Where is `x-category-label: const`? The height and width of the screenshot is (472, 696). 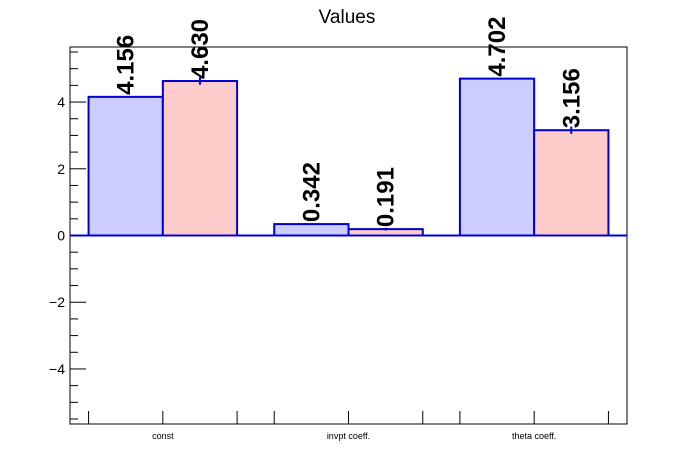
x-category-label: const is located at coordinates (163, 436).